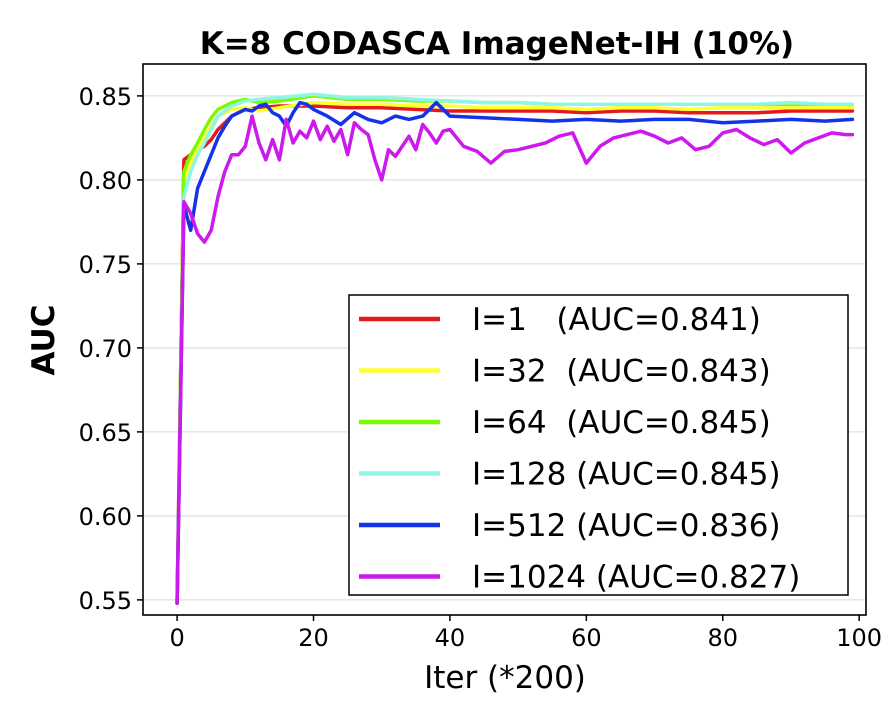 The image size is (894, 720). I want to click on legend-label-3: I=64 (AUC=0.845), so click(621, 423).